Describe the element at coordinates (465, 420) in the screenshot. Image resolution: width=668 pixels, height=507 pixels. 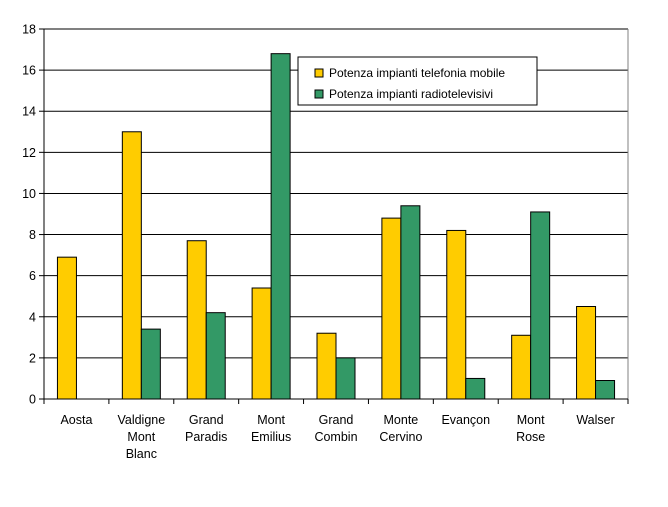
I see `x-tick-label: Evançon` at that location.